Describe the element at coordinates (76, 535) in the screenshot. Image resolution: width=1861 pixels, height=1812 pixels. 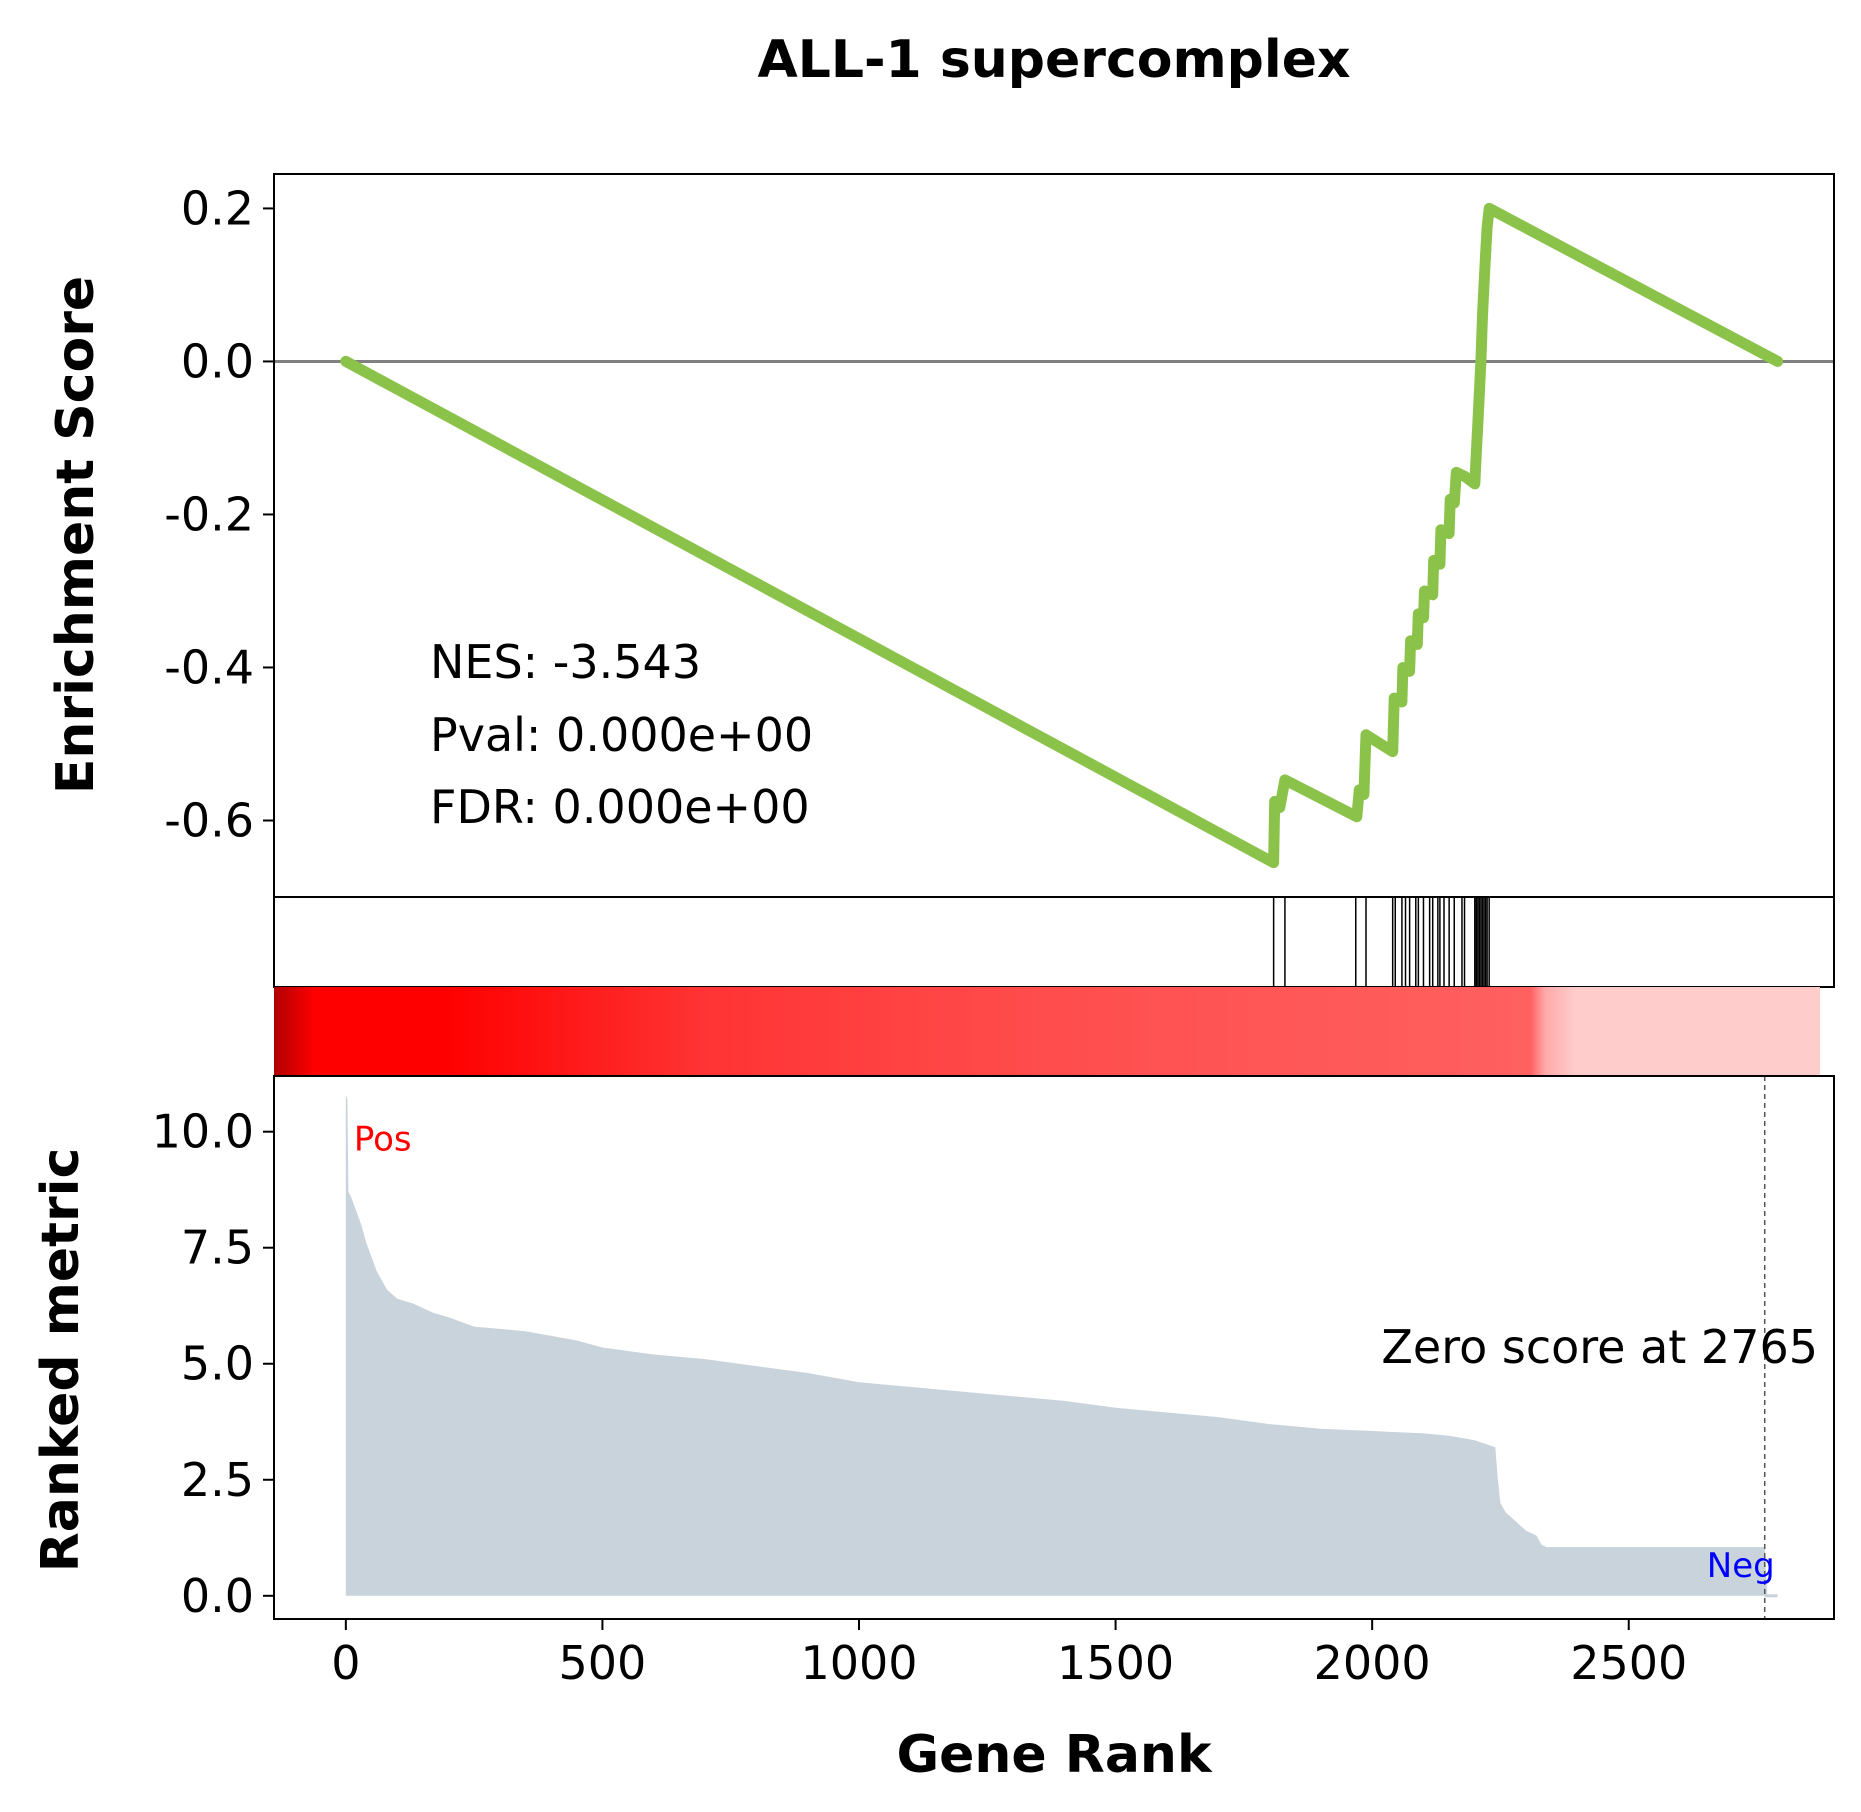
I see `es-y-axis-title: Enrichment Score` at that location.